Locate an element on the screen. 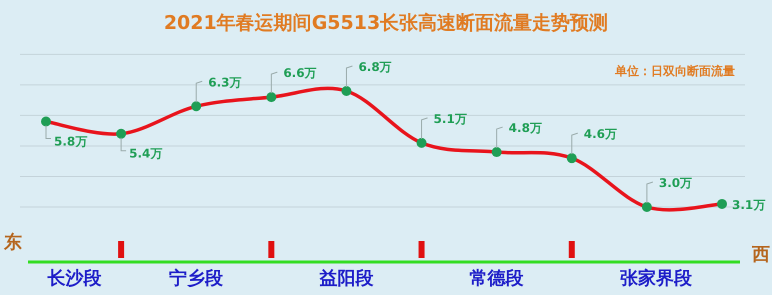  text: 东 is located at coordinates (12, 242).